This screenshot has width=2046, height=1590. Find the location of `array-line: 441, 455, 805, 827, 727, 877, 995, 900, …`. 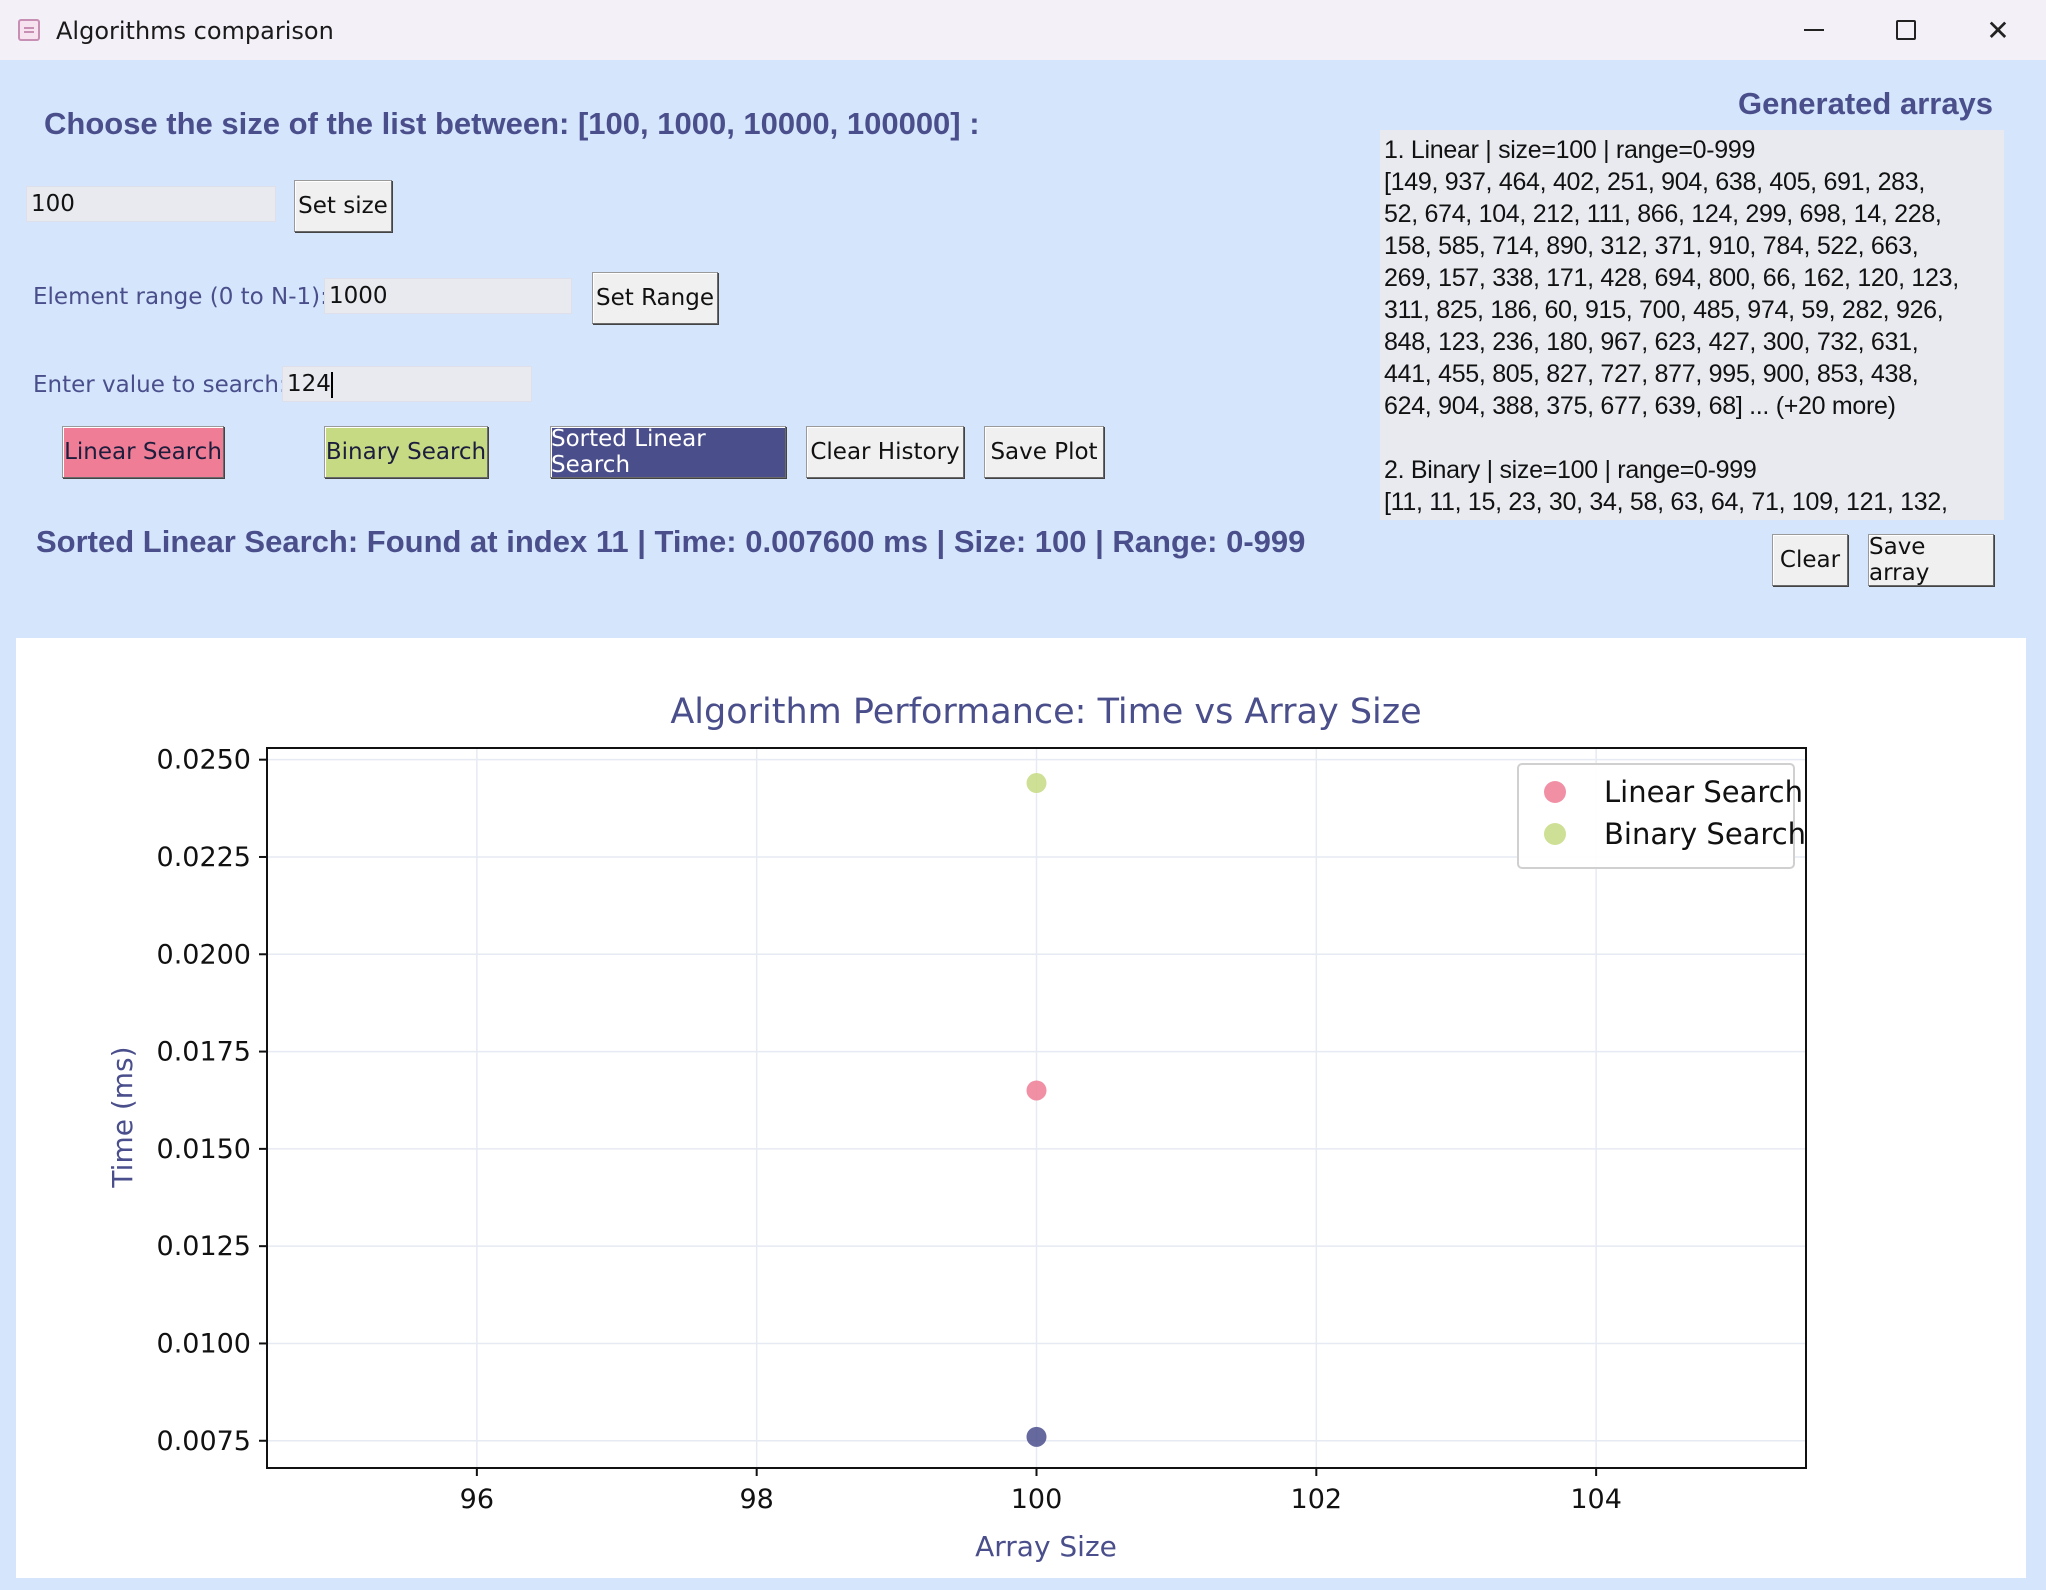

array-line: 441, 455, 805, 827, 727, 877, 995, 900, … is located at coordinates (1651, 374).